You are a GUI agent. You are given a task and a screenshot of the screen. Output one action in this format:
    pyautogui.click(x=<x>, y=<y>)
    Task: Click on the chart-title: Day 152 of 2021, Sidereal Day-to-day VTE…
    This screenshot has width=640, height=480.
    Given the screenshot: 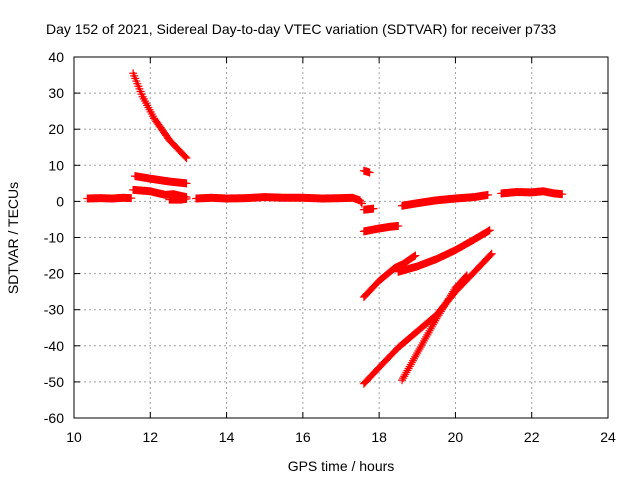 What is the action you would take?
    pyautogui.click(x=301, y=29)
    